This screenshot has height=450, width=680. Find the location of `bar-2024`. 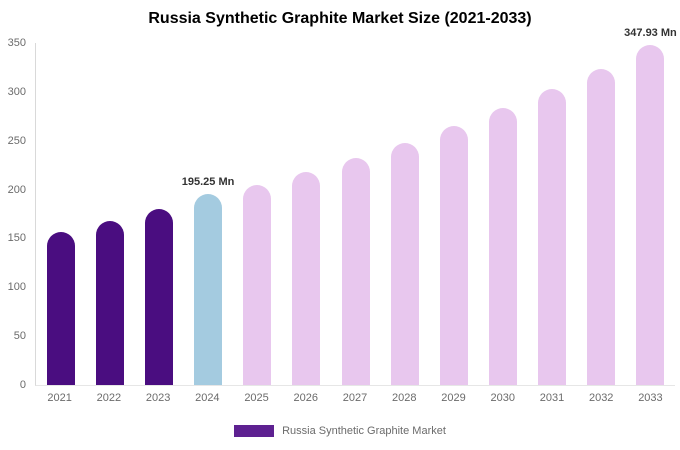

bar-2024 is located at coordinates (208, 289).